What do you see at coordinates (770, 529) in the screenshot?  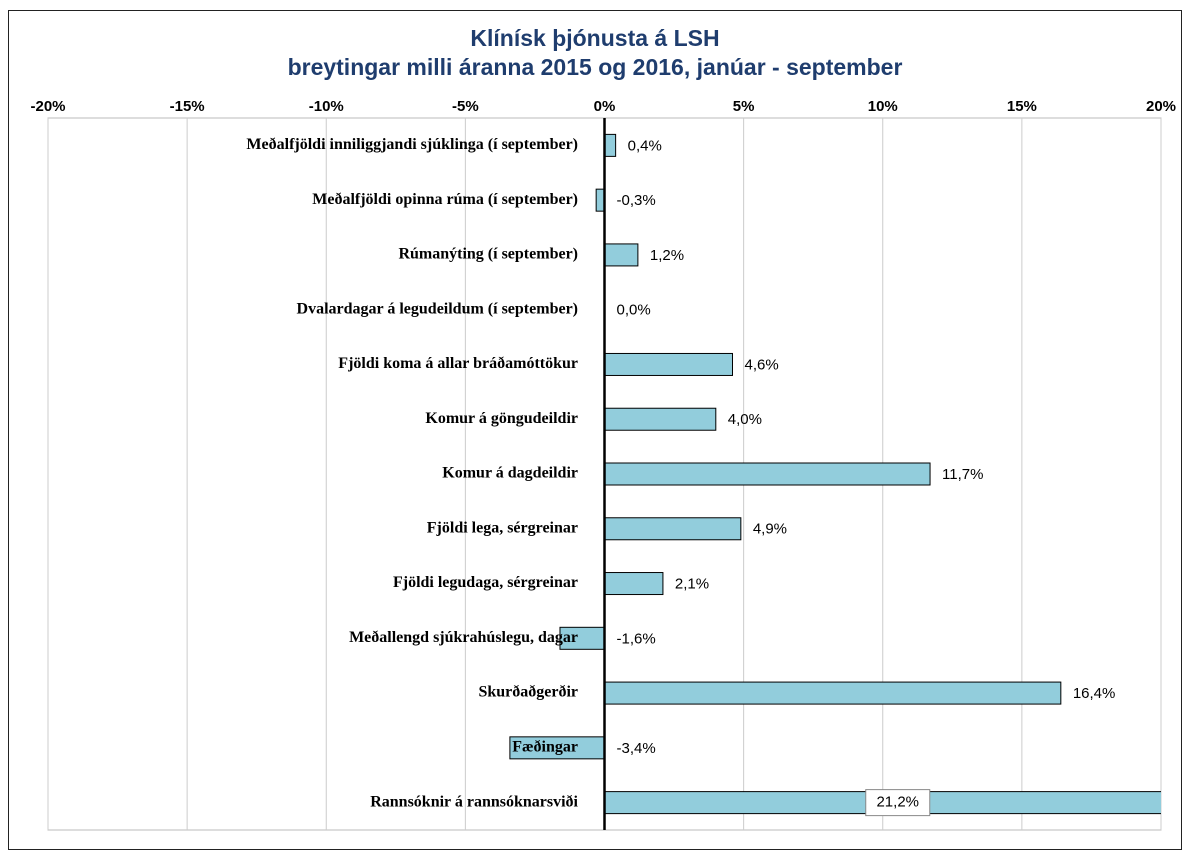 I see `value-label: 4,9%` at bounding box center [770, 529].